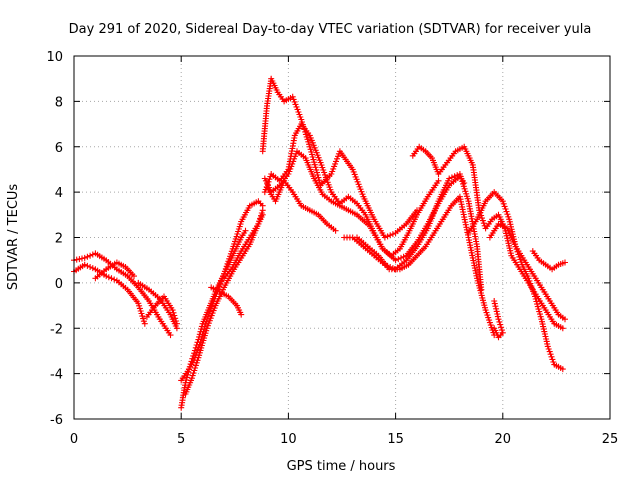  Describe the element at coordinates (59, 148) in the screenshot. I see `y-tick-label: 6` at that location.